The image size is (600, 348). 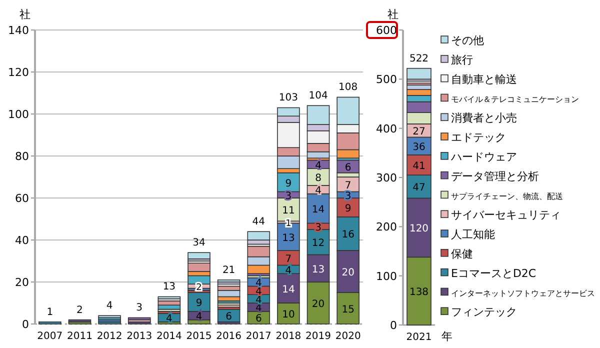 I want to click on x-tick-label: 2020, so click(x=348, y=336).